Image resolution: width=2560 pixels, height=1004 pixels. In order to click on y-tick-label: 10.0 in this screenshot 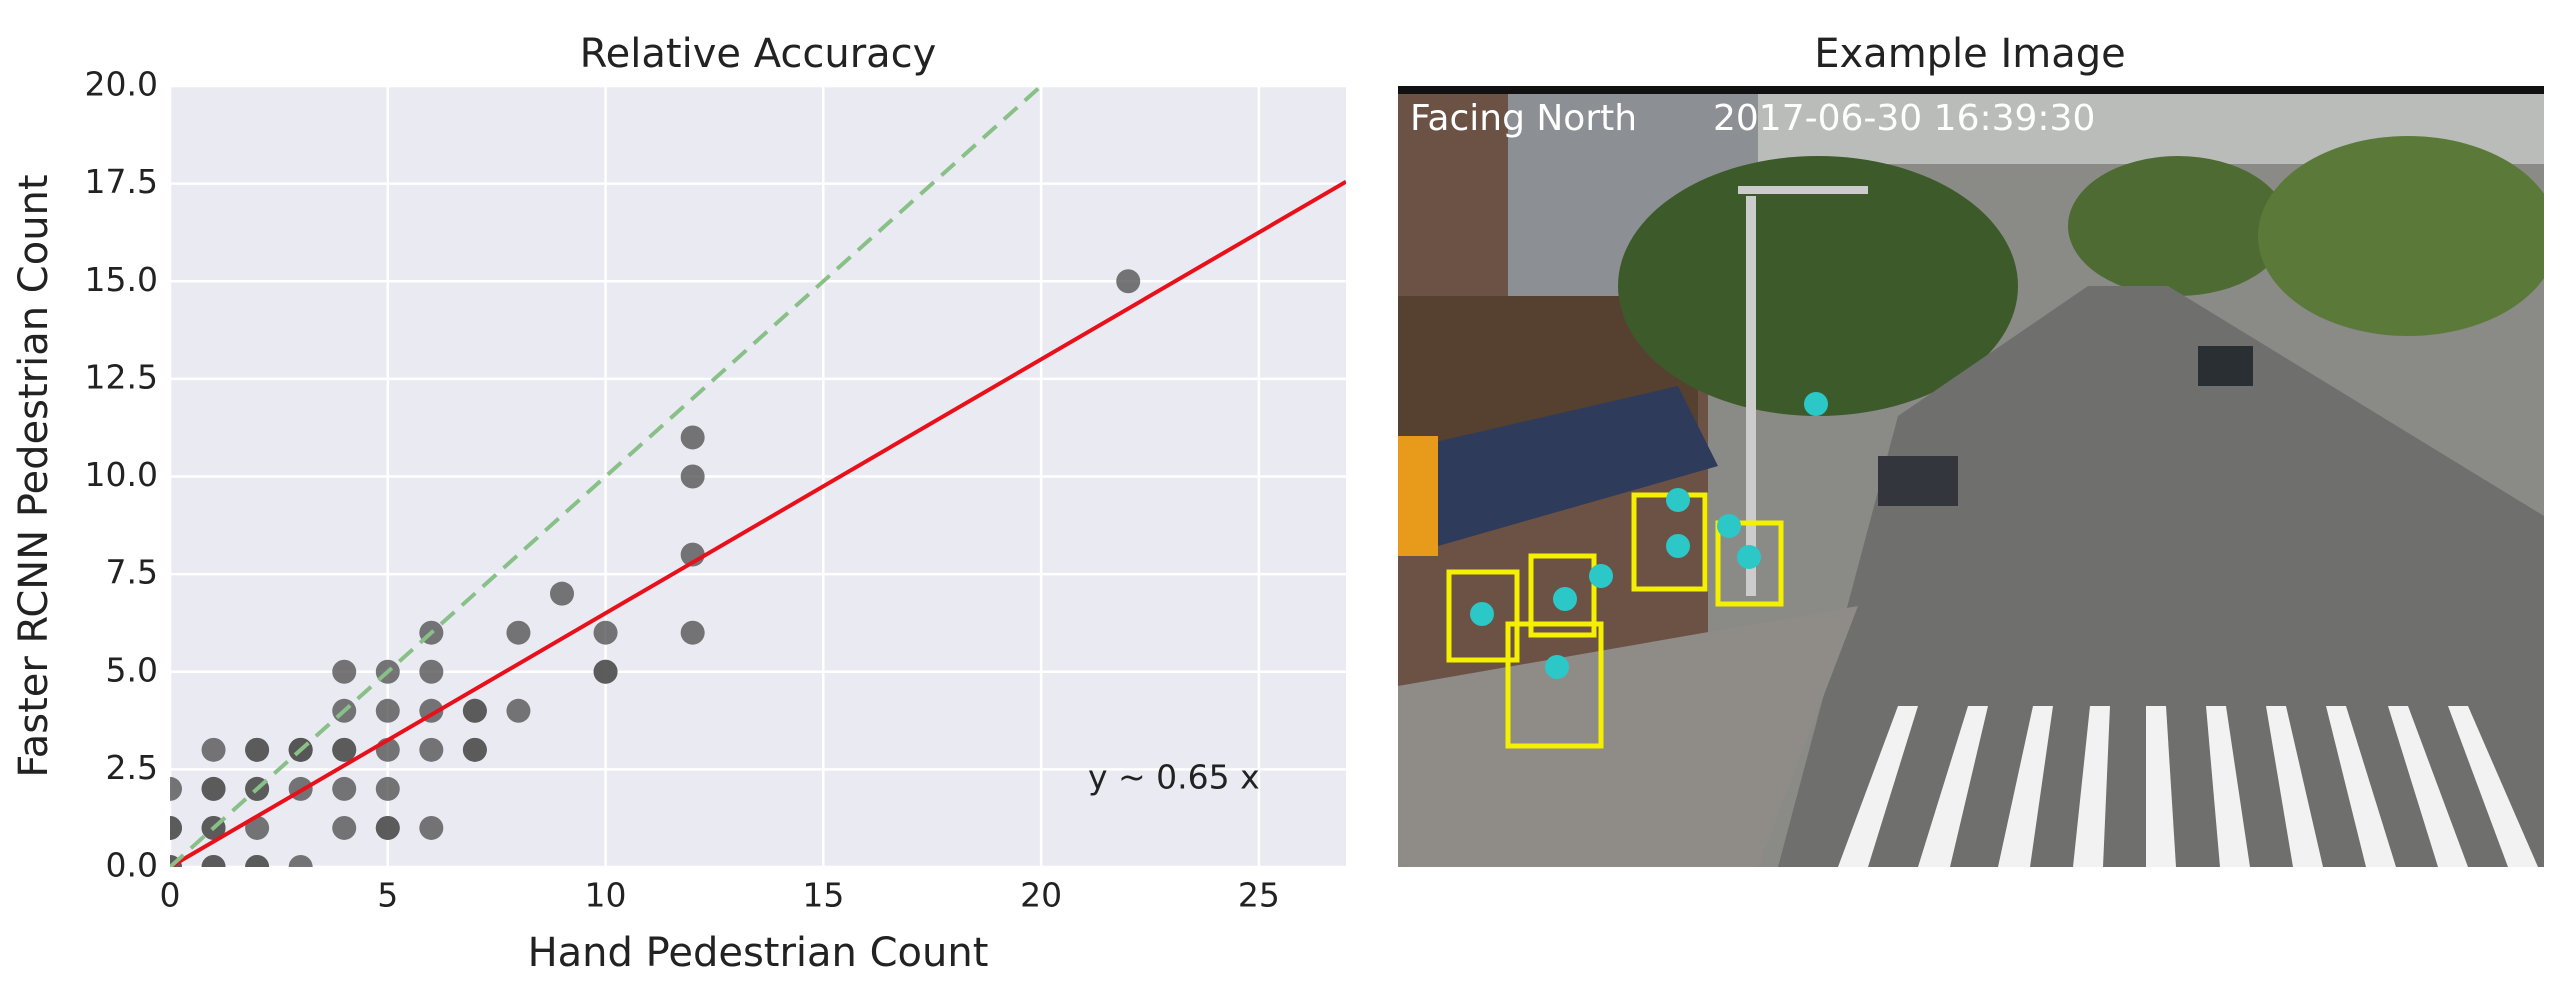, I will do `click(121, 474)`.